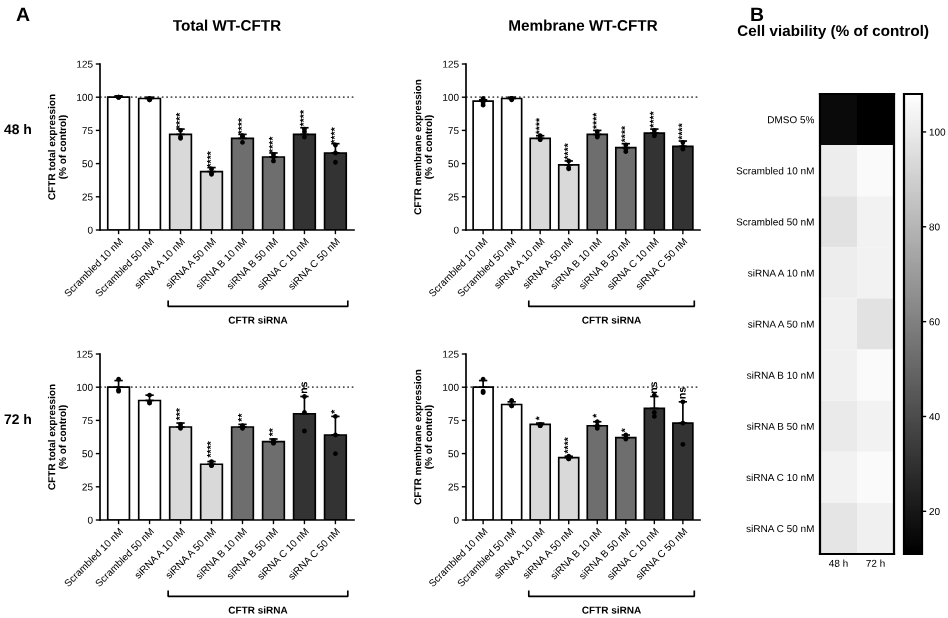 The image size is (948, 618). Describe the element at coordinates (757, 14) in the screenshot. I see `text: B` at that location.